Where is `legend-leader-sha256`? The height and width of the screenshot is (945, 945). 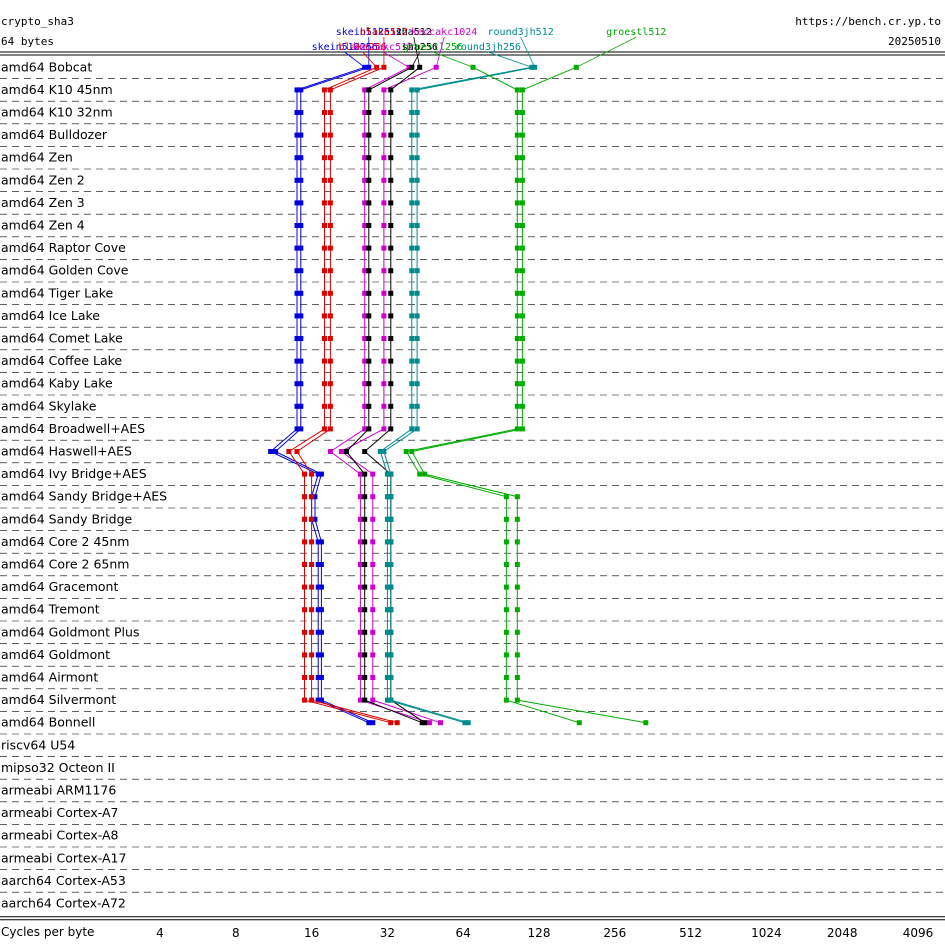 legend-leader-sha256 is located at coordinates (416, 59).